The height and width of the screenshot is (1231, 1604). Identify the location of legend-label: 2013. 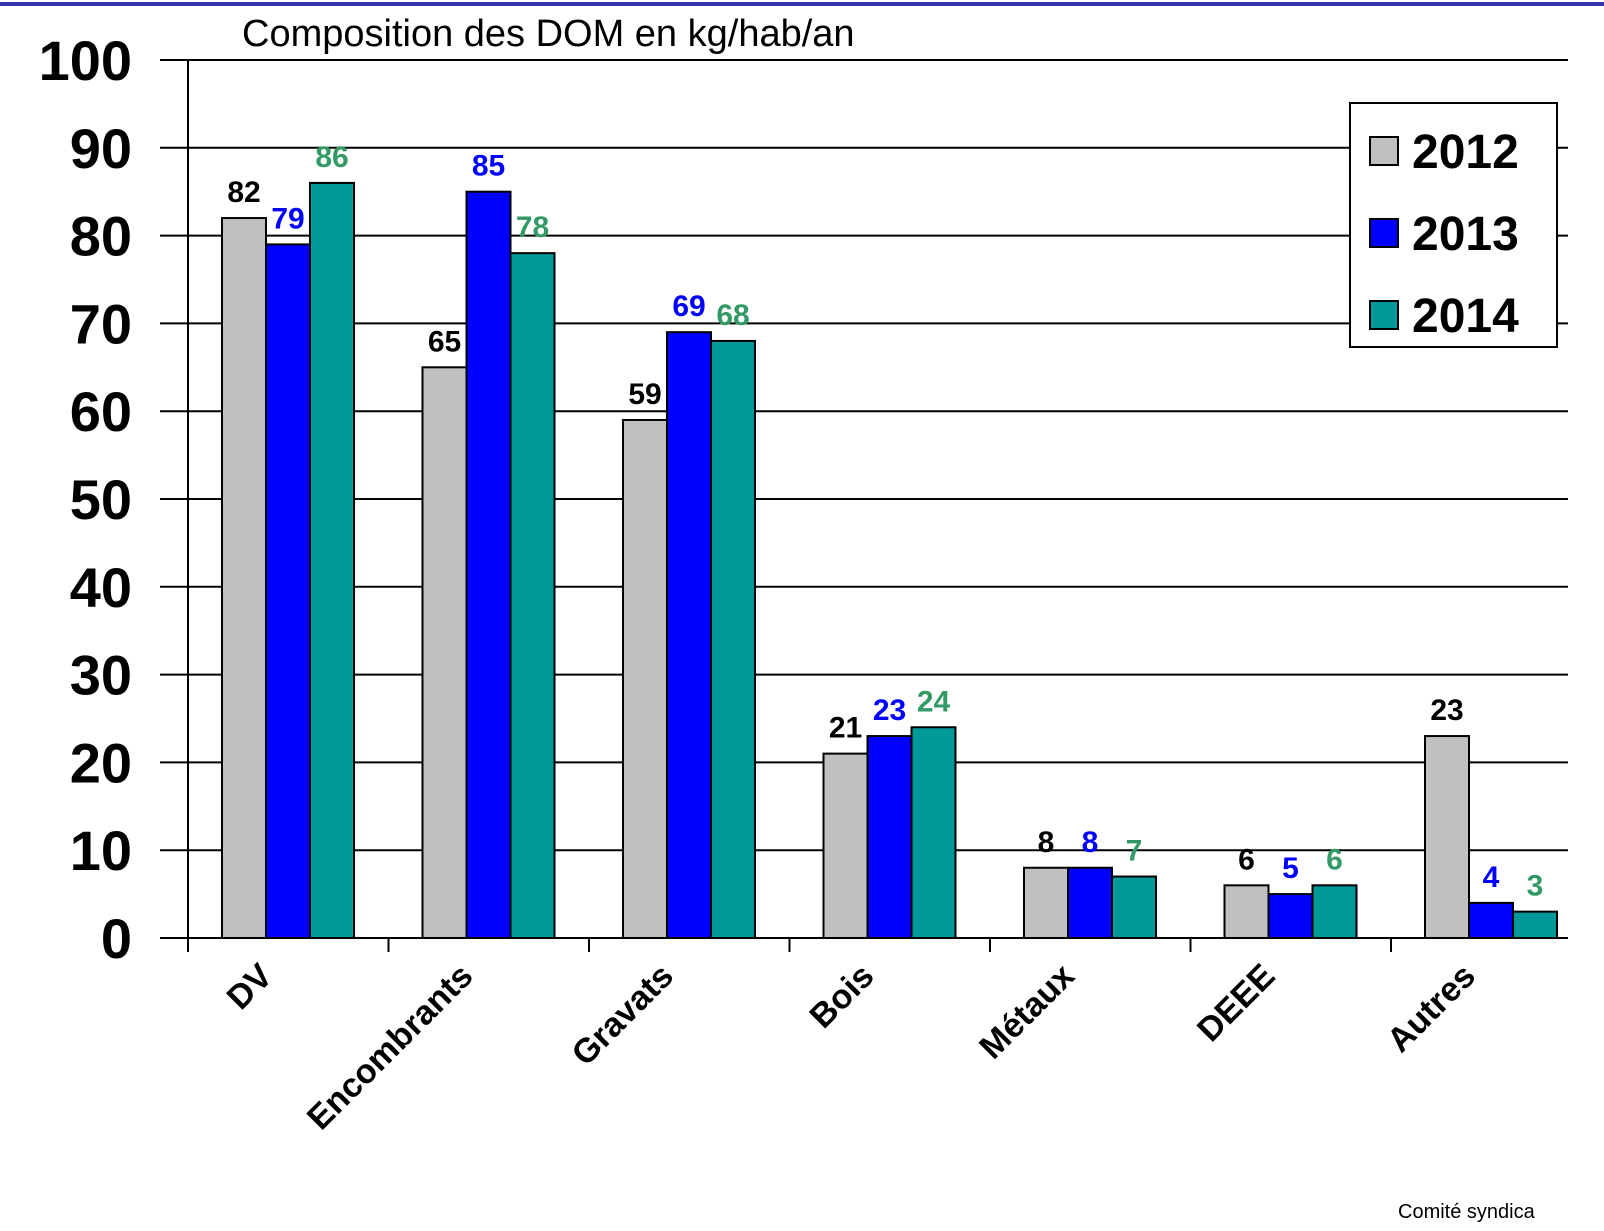
(1465, 234).